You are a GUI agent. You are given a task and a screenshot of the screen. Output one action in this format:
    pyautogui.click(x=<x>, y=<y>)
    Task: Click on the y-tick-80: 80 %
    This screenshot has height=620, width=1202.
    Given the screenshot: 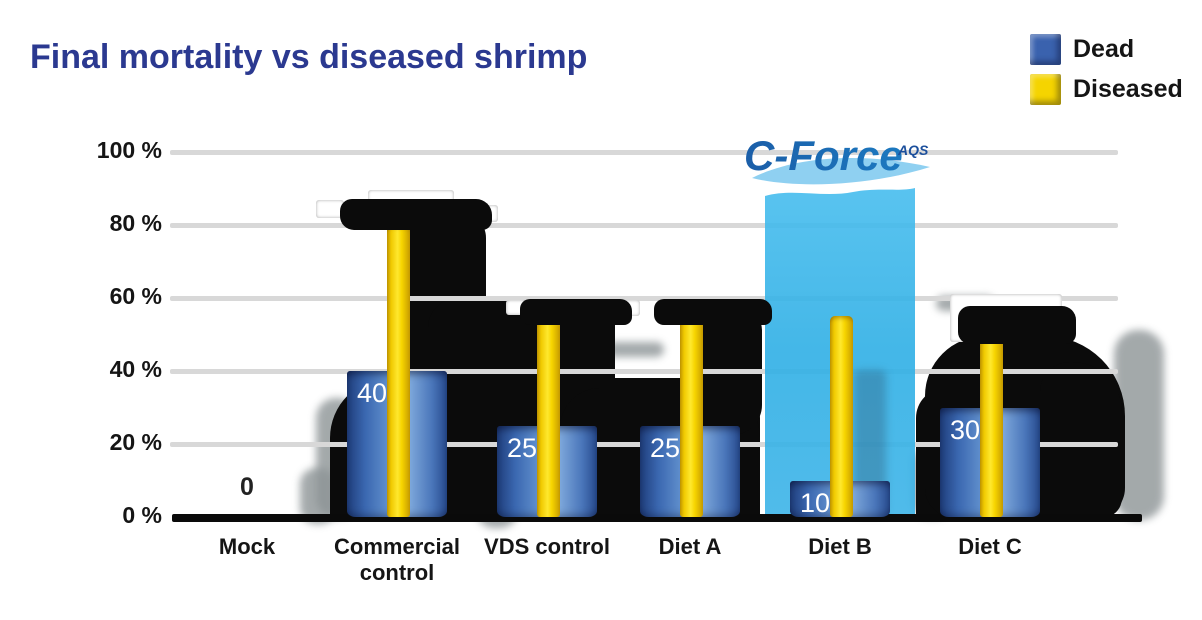 What is the action you would take?
    pyautogui.click(x=135, y=223)
    